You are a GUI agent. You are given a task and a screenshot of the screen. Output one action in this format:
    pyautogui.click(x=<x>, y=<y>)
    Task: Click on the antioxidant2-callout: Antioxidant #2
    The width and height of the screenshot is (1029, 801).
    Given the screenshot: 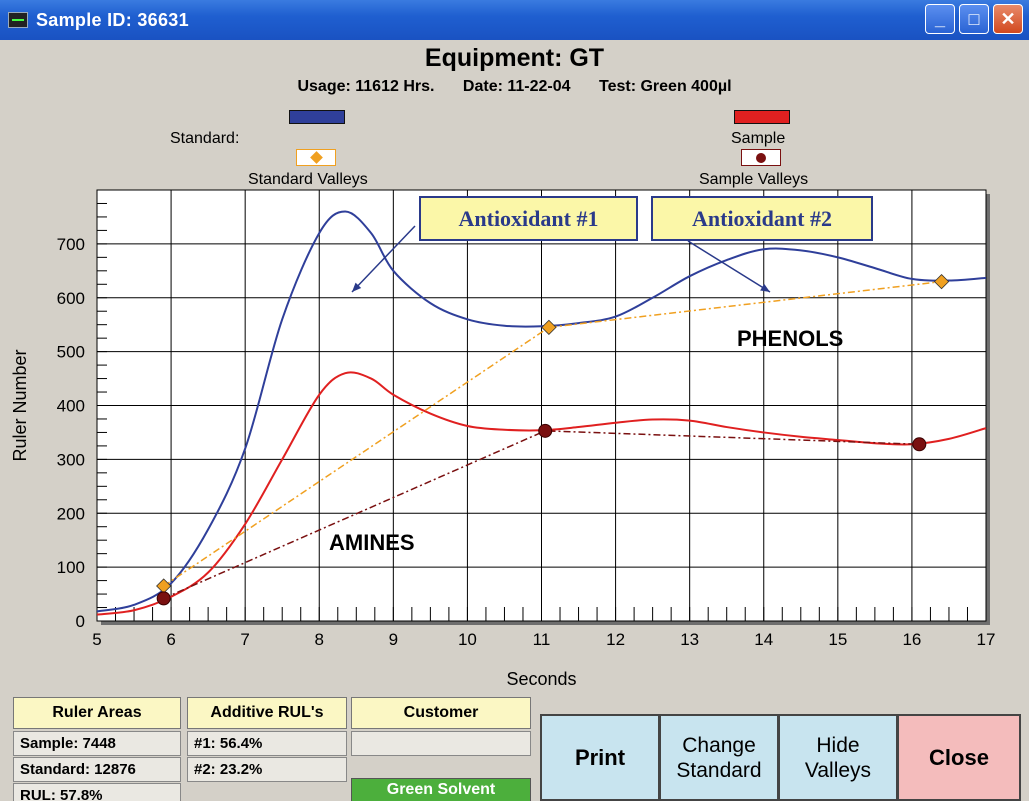 What is the action you would take?
    pyautogui.click(x=762, y=218)
    